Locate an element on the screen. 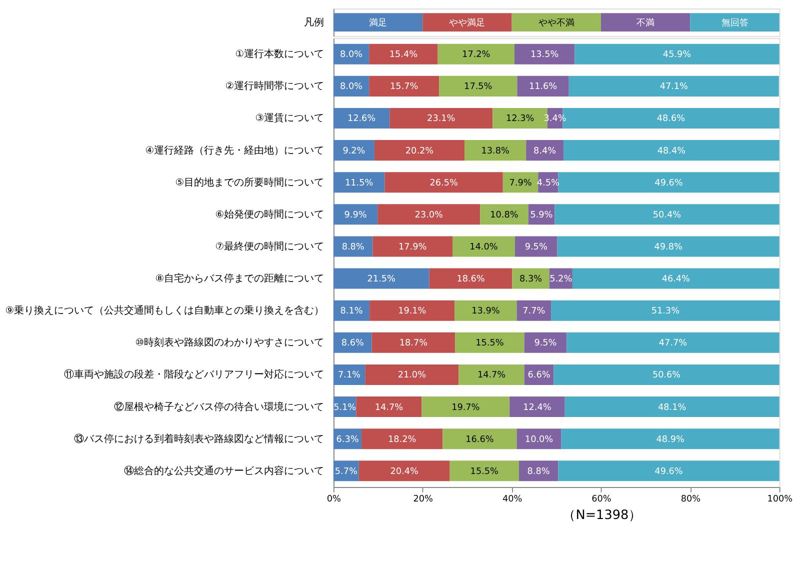 The image size is (805, 565). data-label: 19.1% is located at coordinates (412, 311).